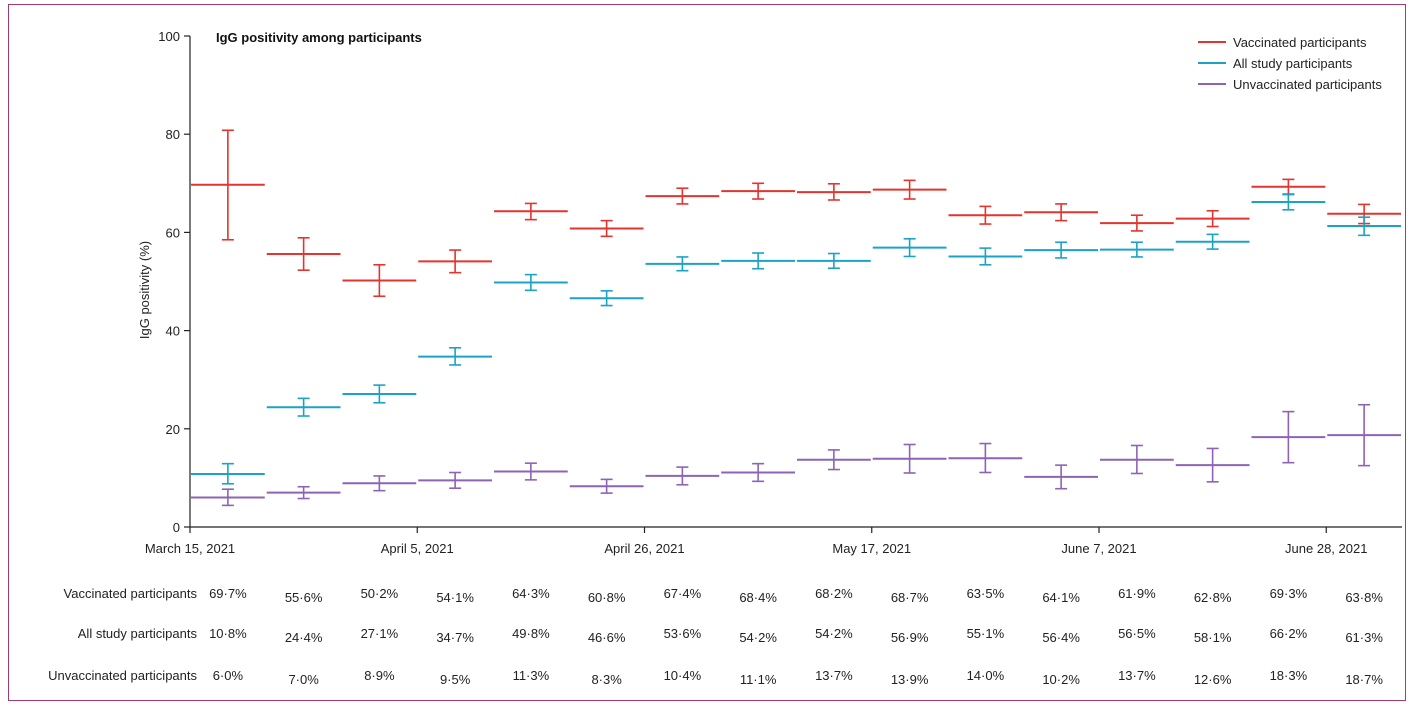 This screenshot has height=707, width=1412. What do you see at coordinates (304, 597) in the screenshot?
I see `table-cell: 55·6%` at bounding box center [304, 597].